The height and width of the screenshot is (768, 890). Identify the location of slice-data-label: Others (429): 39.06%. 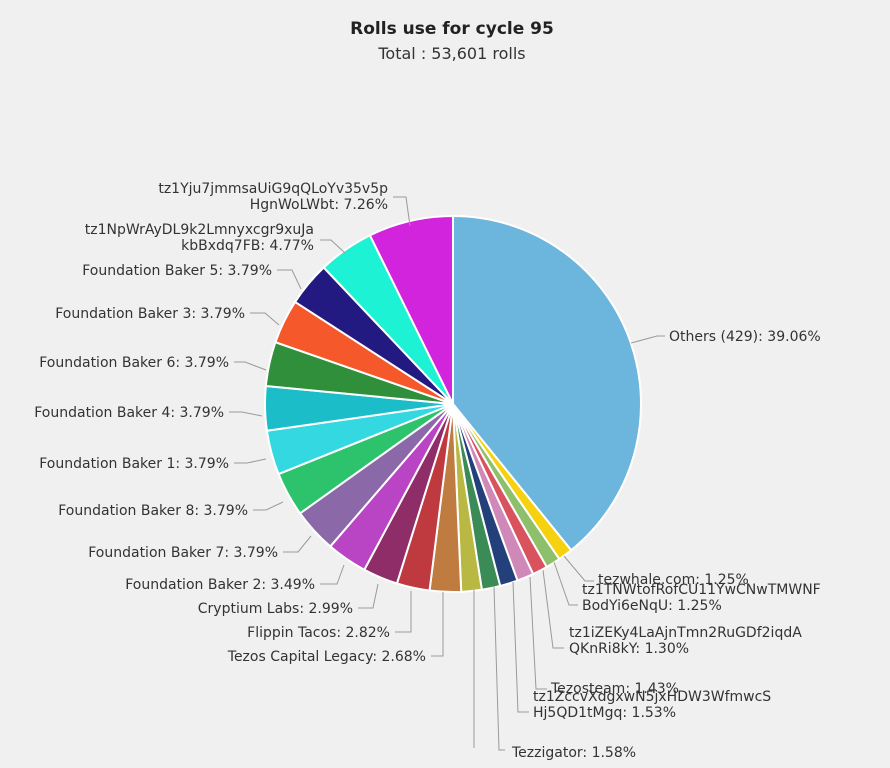
(745, 337).